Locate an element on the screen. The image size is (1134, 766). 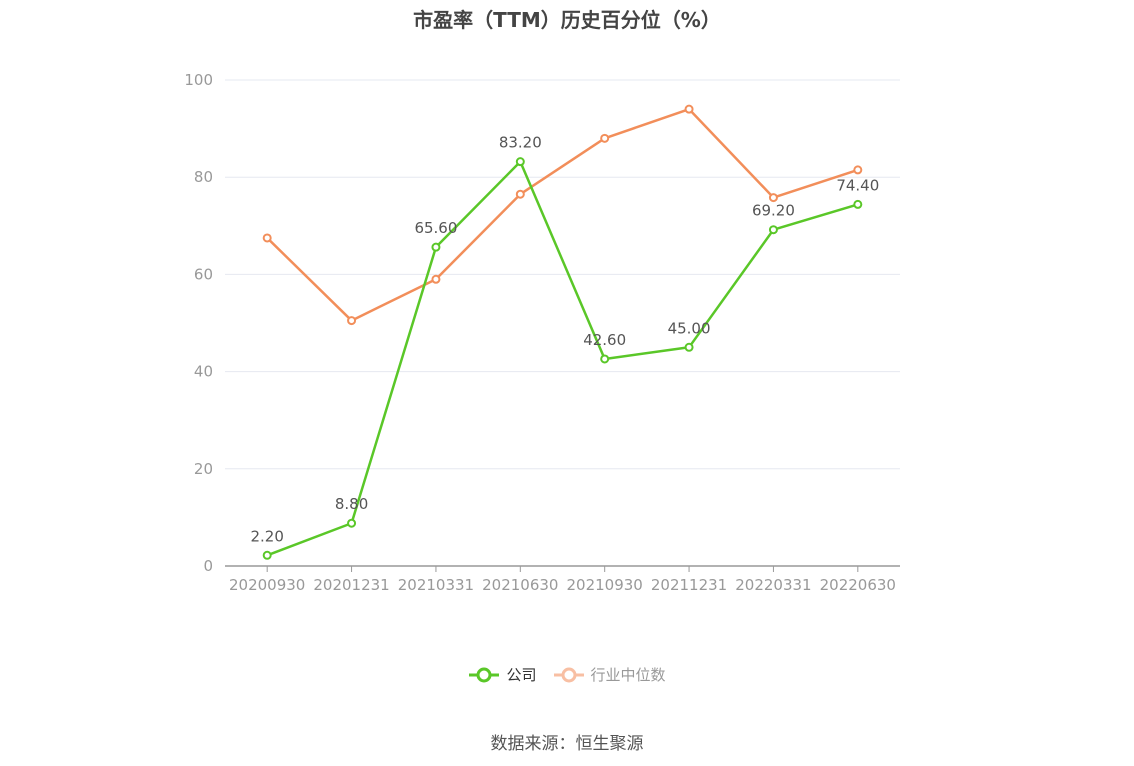
y-tick-label: 40 is located at coordinates (203, 372).